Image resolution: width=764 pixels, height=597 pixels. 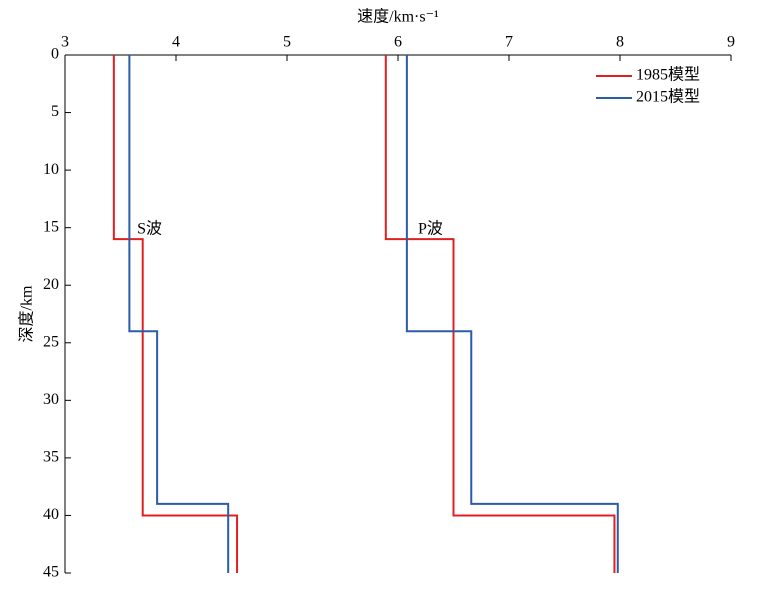 What do you see at coordinates (27, 313) in the screenshot?
I see `y-axis-label: 深度/km` at bounding box center [27, 313].